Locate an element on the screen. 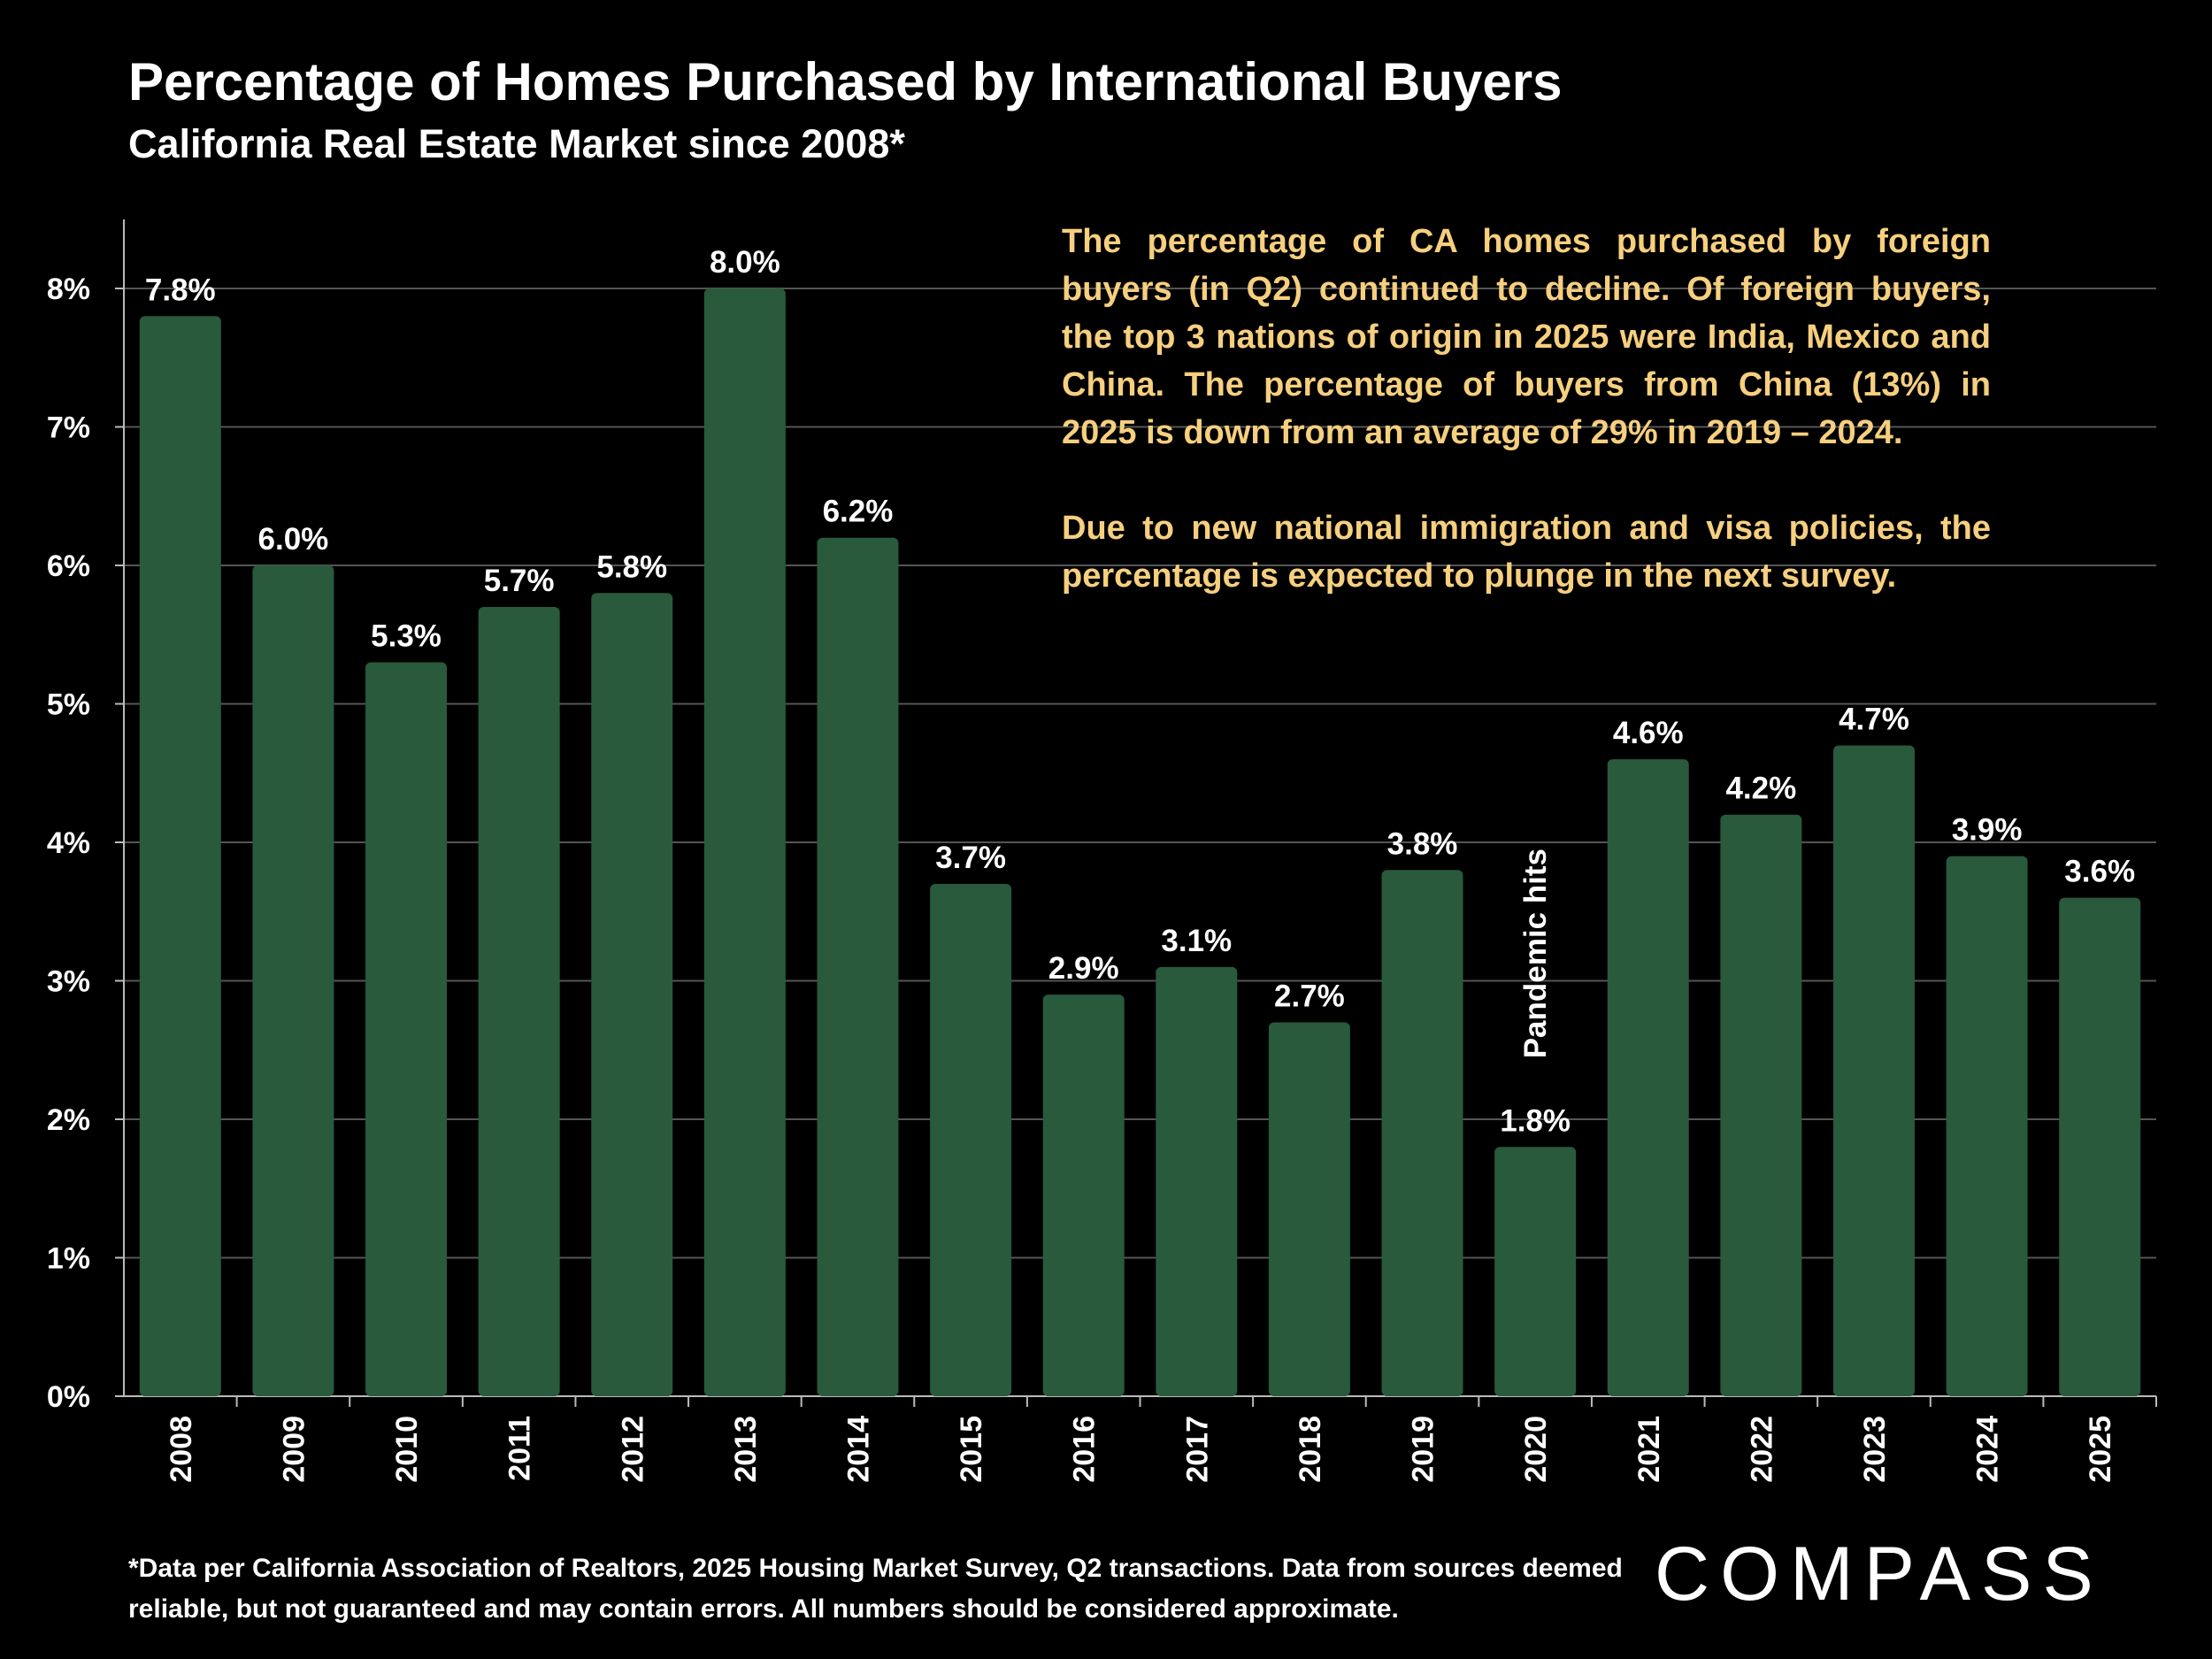 The width and height of the screenshot is (2212, 1659). data-label-2016: 2.9% is located at coordinates (1084, 969).